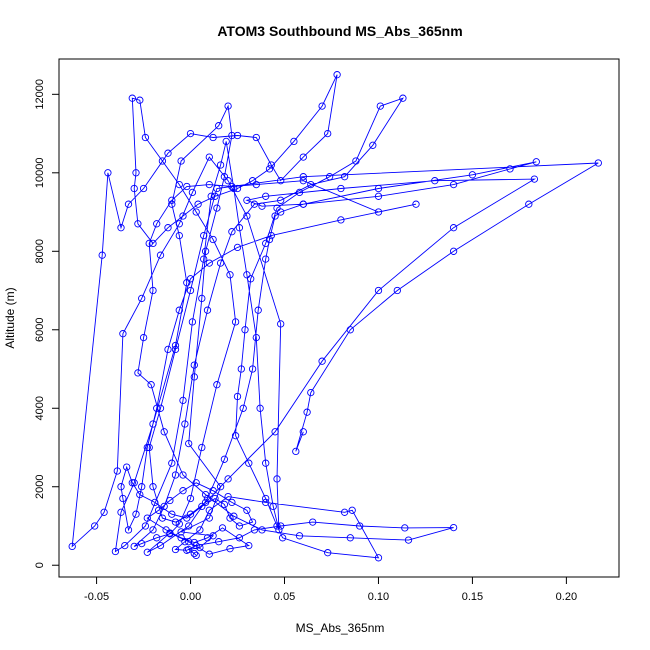  What do you see at coordinates (40, 330) in the screenshot?
I see `y-tick-label: 6000` at bounding box center [40, 330].